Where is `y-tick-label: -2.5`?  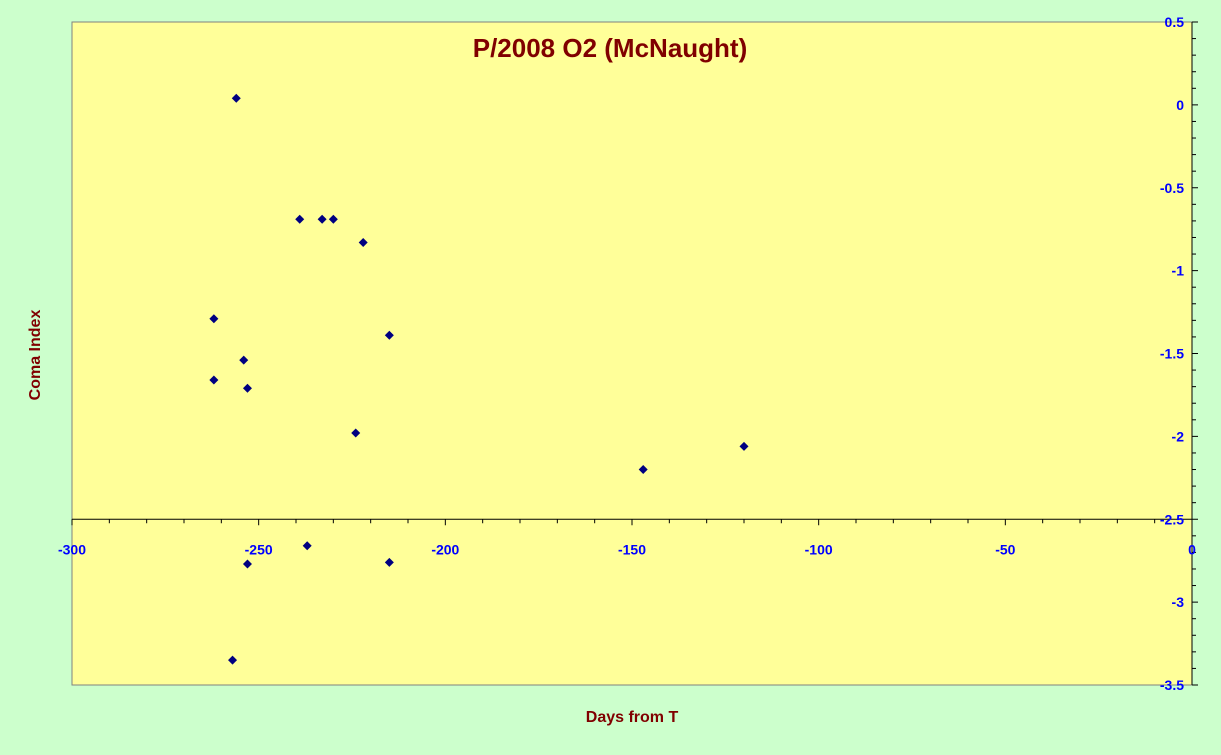
y-tick-label: -2.5 is located at coordinates (1172, 519).